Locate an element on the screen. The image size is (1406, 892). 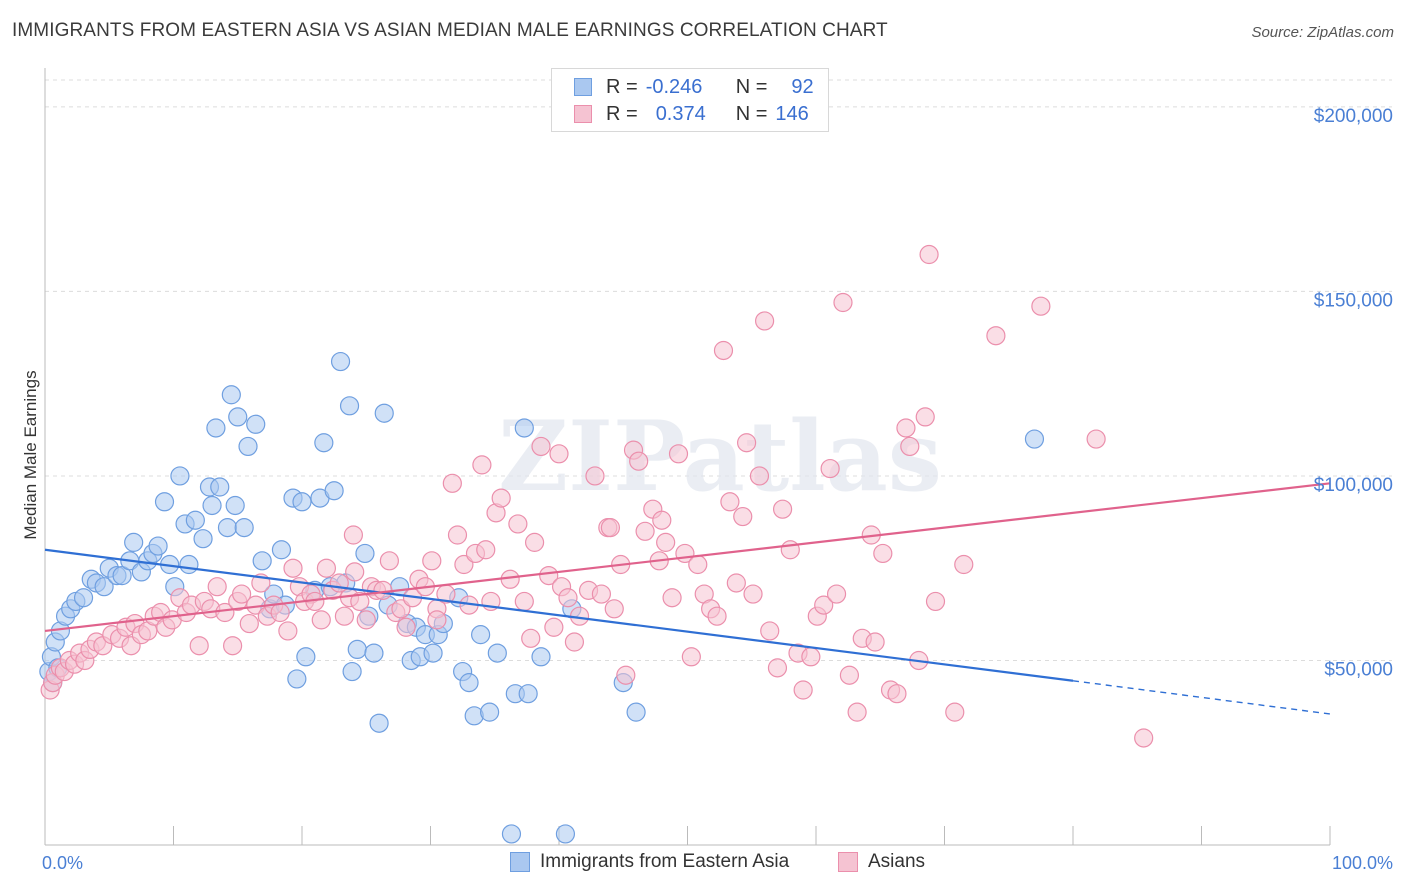
legend-n-value: 146 is located at coordinates (792, 113).